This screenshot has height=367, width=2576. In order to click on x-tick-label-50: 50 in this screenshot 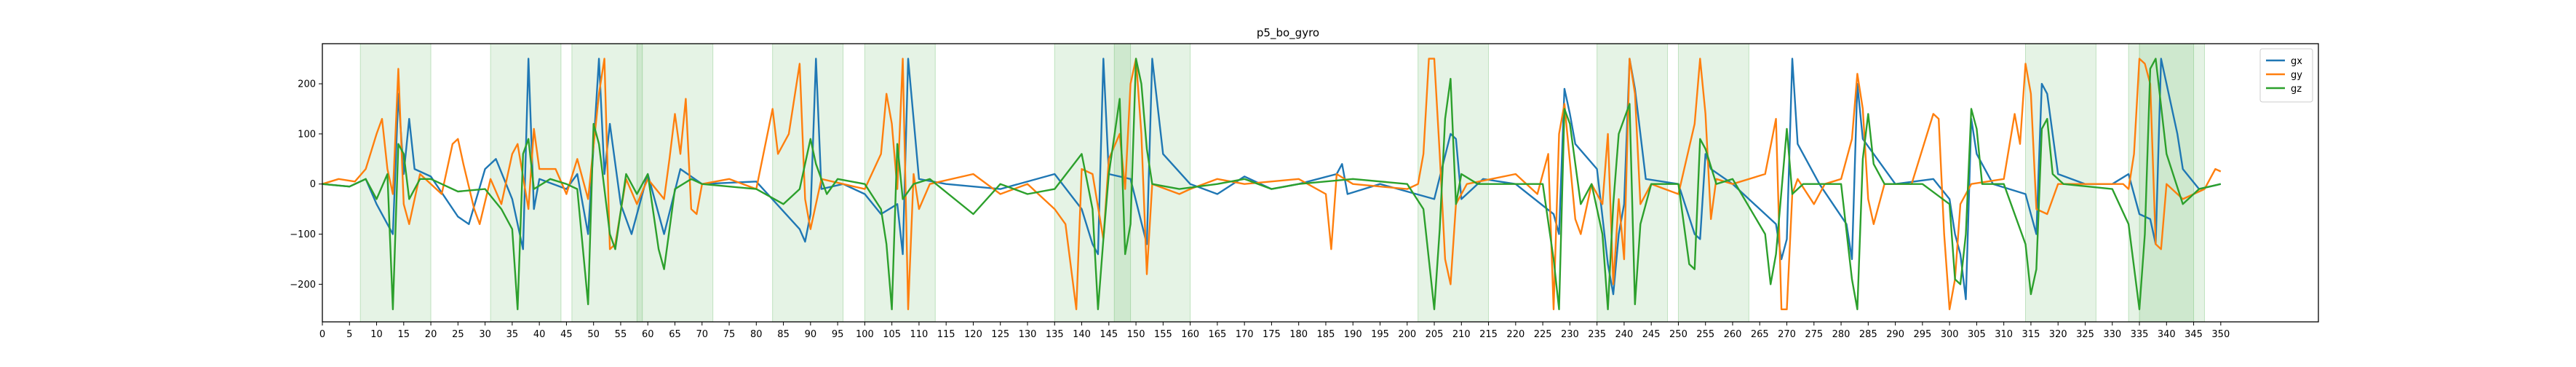, I will do `click(593, 334)`.